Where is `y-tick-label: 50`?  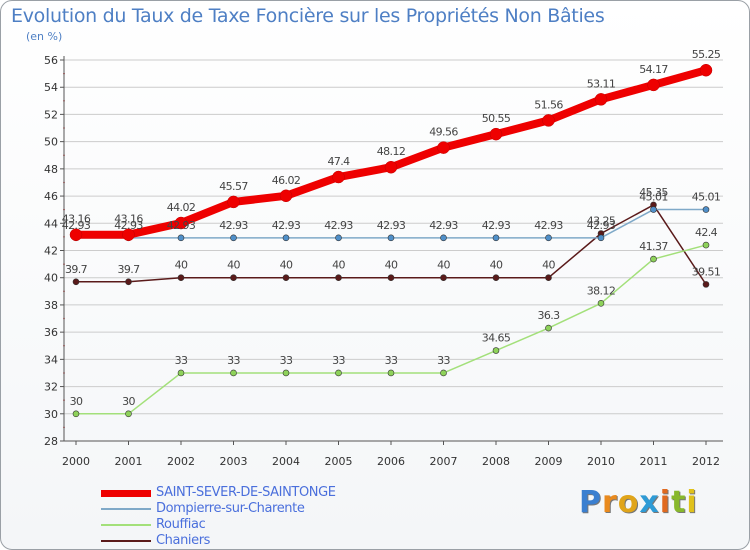
y-tick-label: 50 is located at coordinates (51, 142).